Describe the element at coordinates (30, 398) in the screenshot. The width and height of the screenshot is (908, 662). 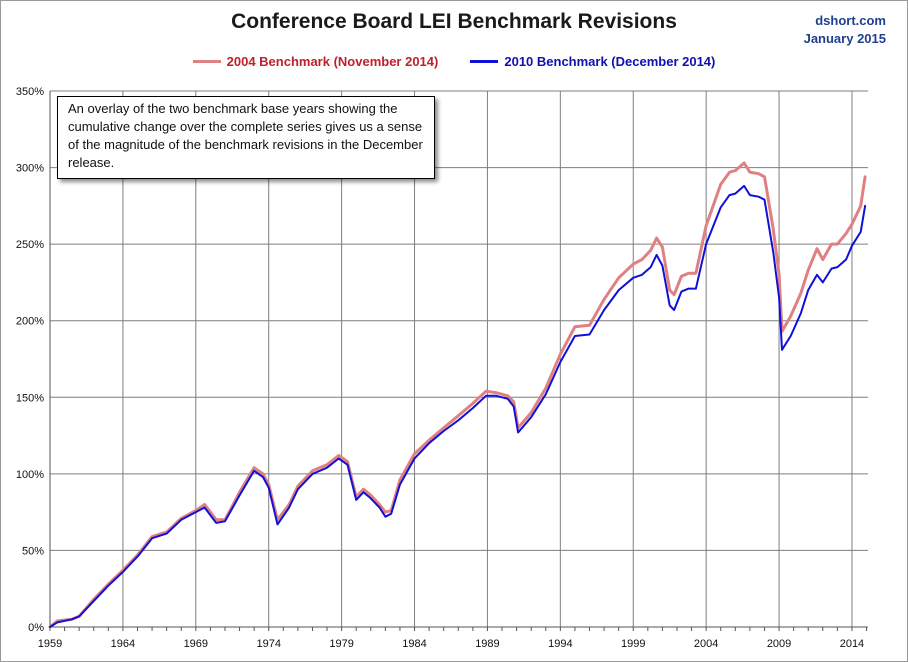
I see `y-tick-label: 150%` at that location.